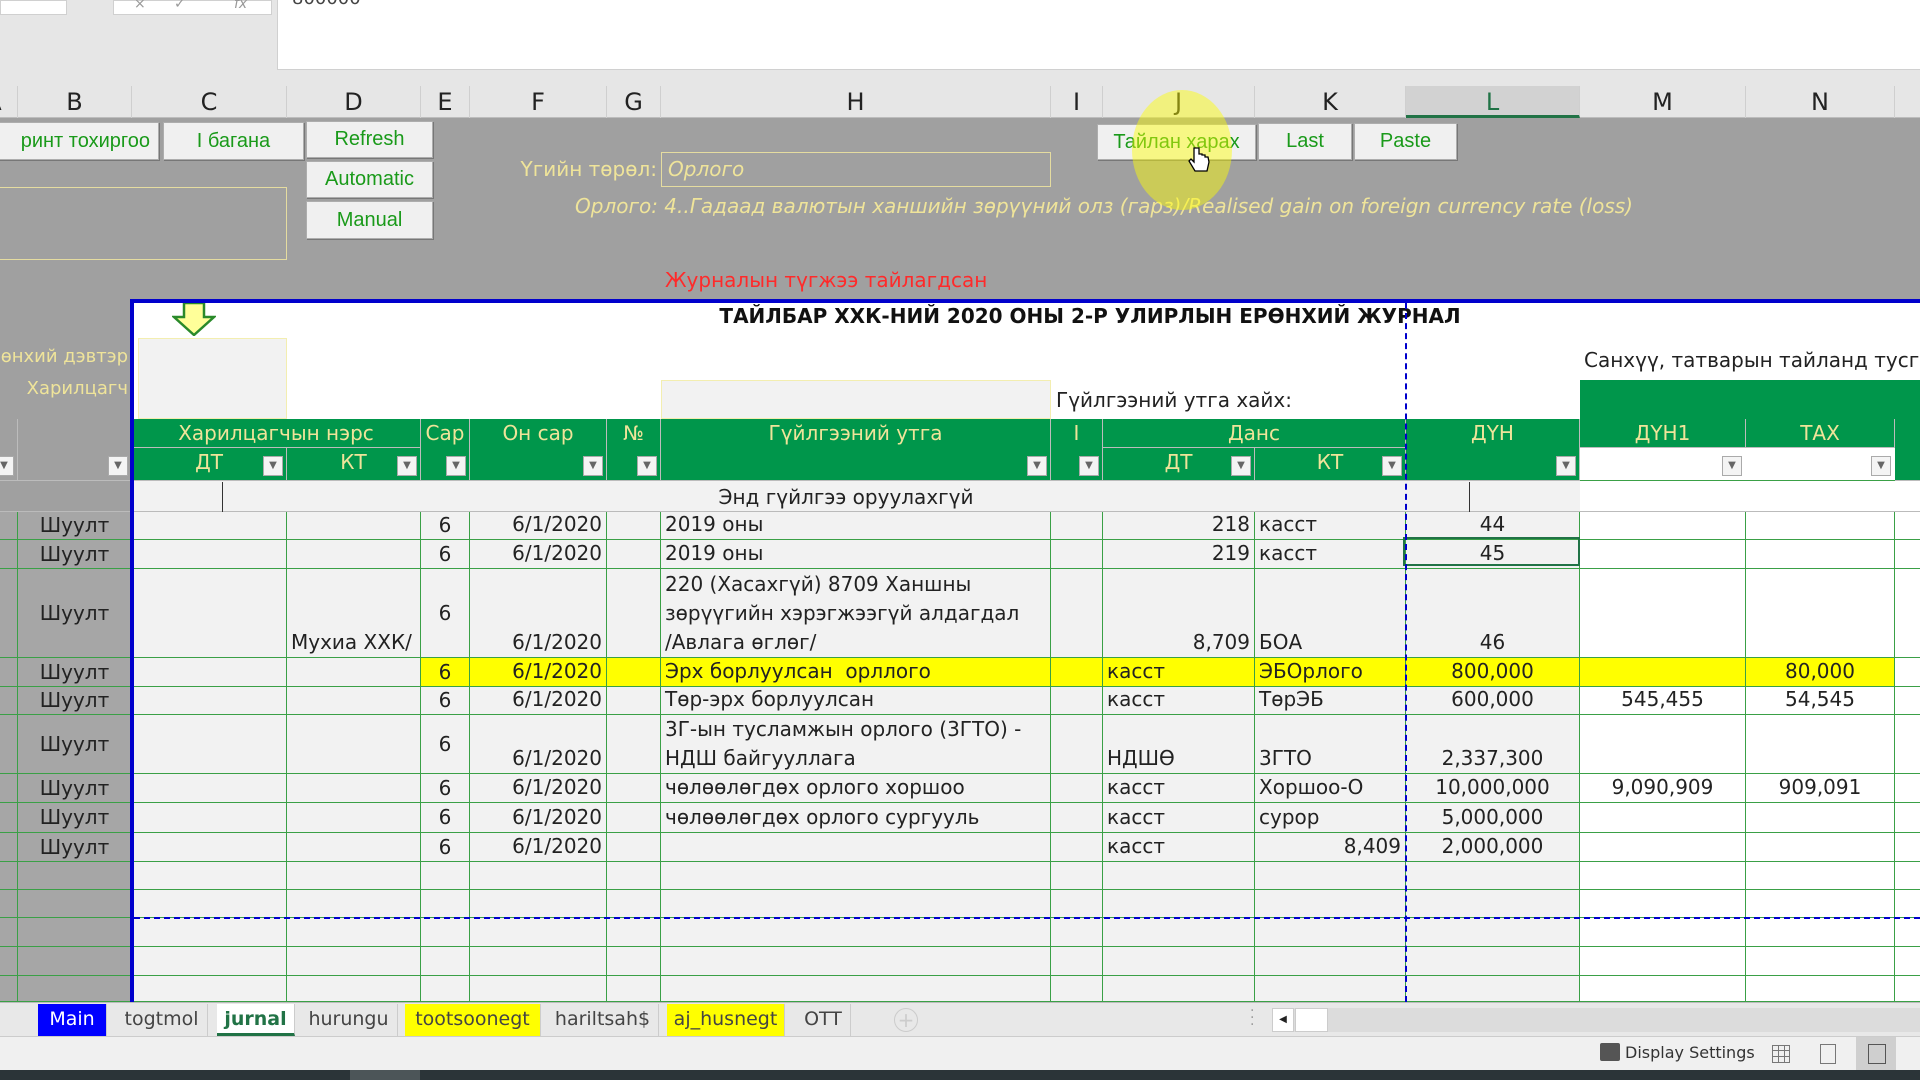  What do you see at coordinates (603, 1020) in the screenshot?
I see `tab-hariltsah: hariltsah$` at bounding box center [603, 1020].